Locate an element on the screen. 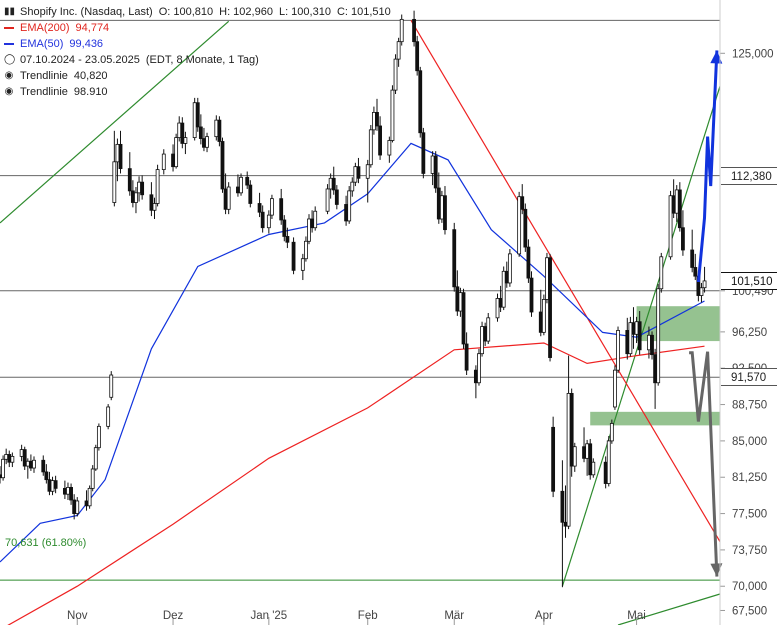  ema50-swatch is located at coordinates (9, 44).